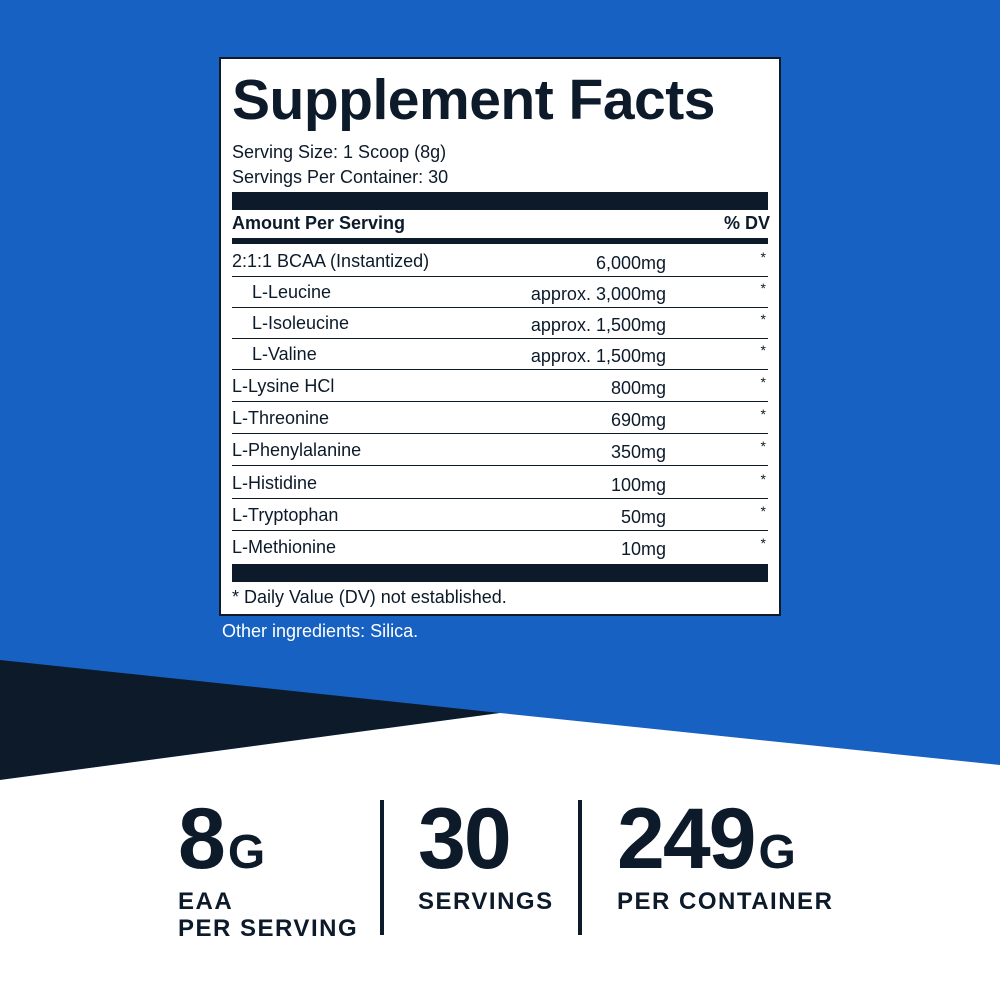  What do you see at coordinates (292, 292) in the screenshot?
I see `nutrient-name: L-Leucine` at bounding box center [292, 292].